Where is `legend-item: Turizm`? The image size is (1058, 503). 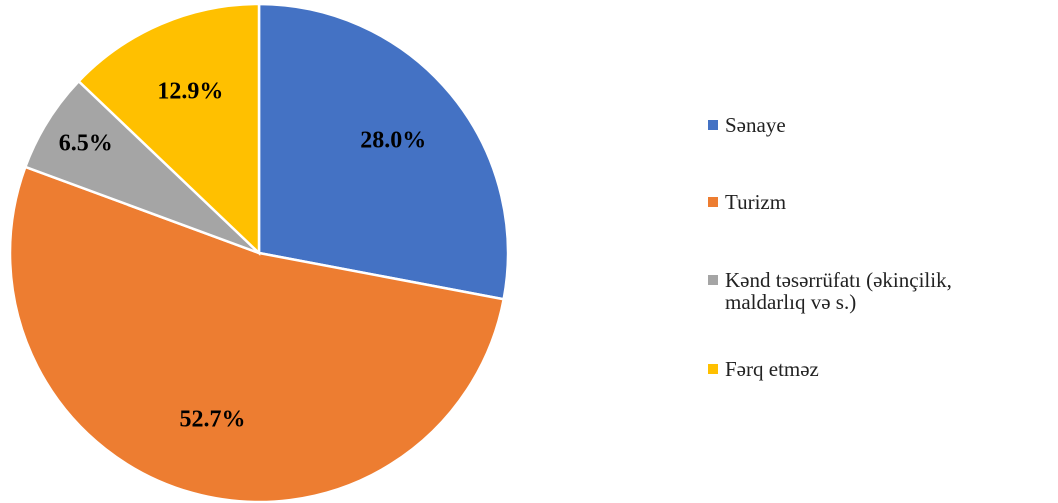 legend-item: Turizm is located at coordinates (883, 202).